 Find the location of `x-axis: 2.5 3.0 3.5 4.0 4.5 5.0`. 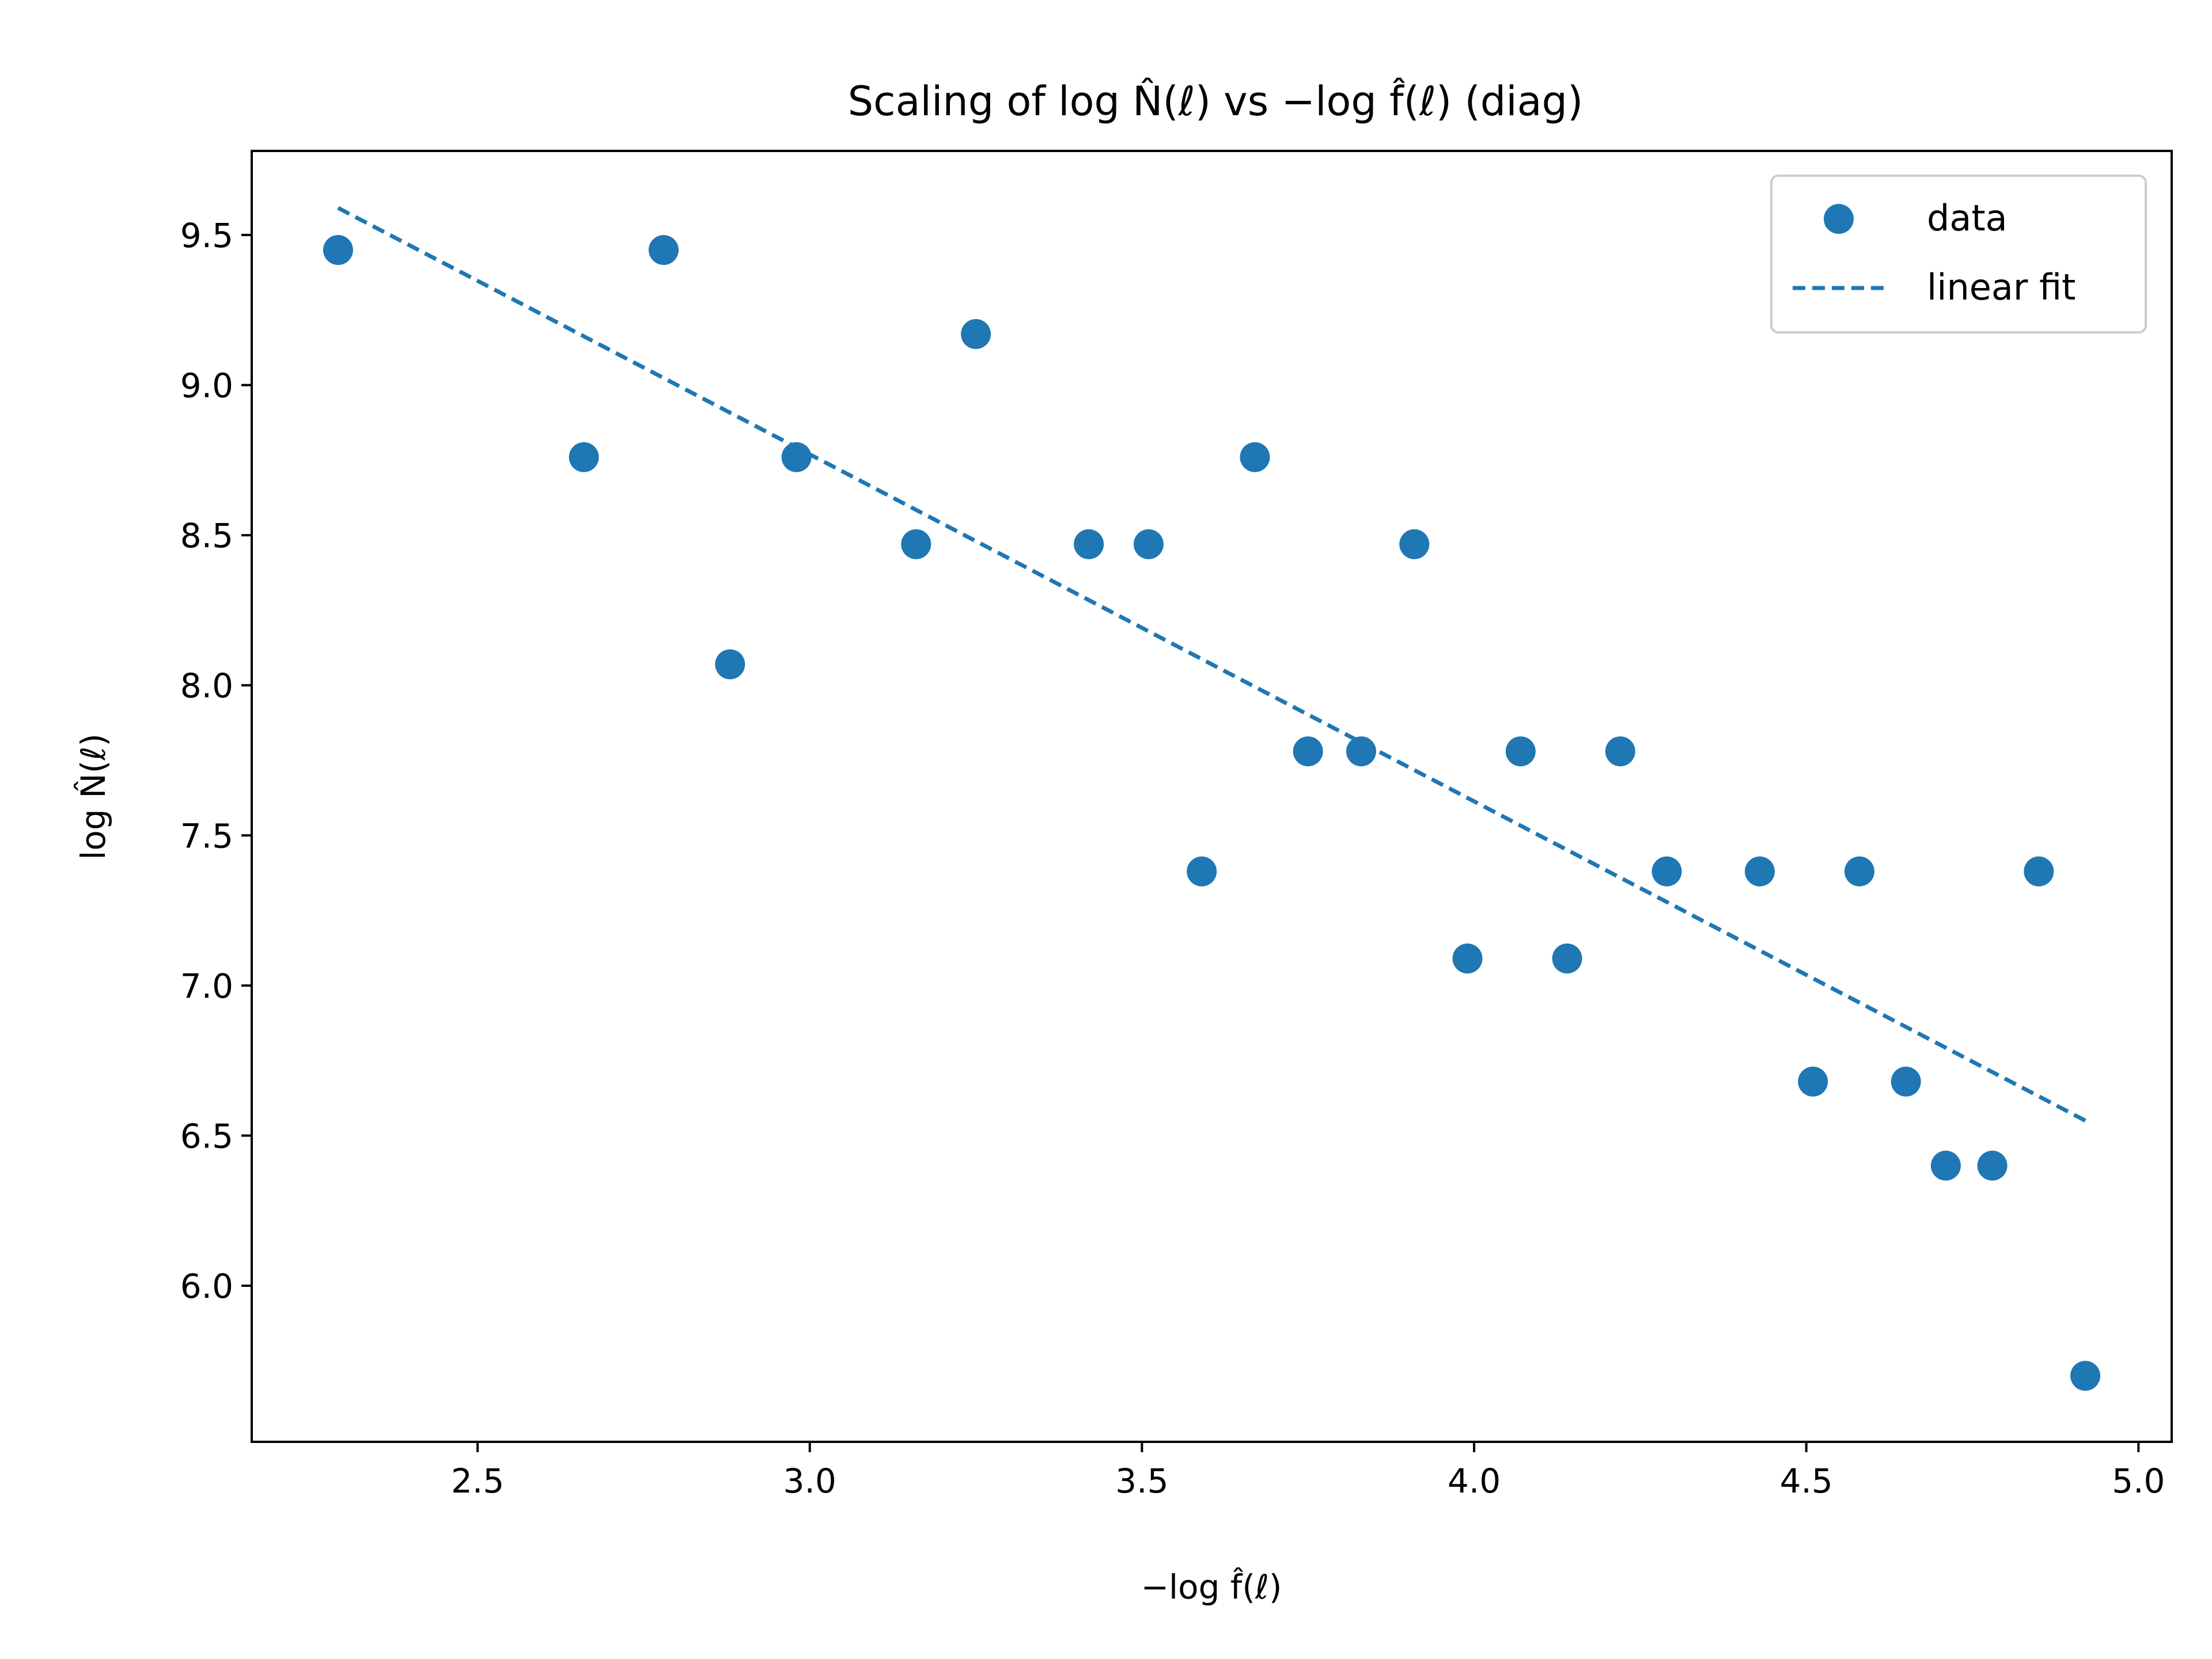

x-axis: 2.5 3.0 3.5 4.0 4.5 5.0 is located at coordinates (1308, 1471).